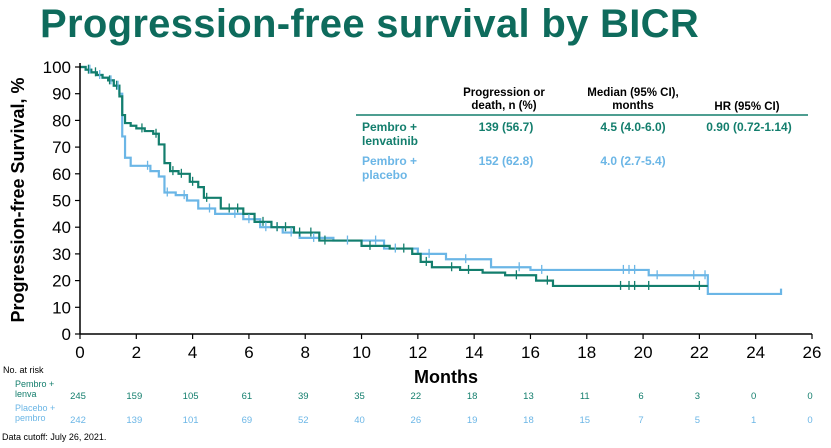  Describe the element at coordinates (61, 227) in the screenshot. I see `y-tick-label: 40` at that location.